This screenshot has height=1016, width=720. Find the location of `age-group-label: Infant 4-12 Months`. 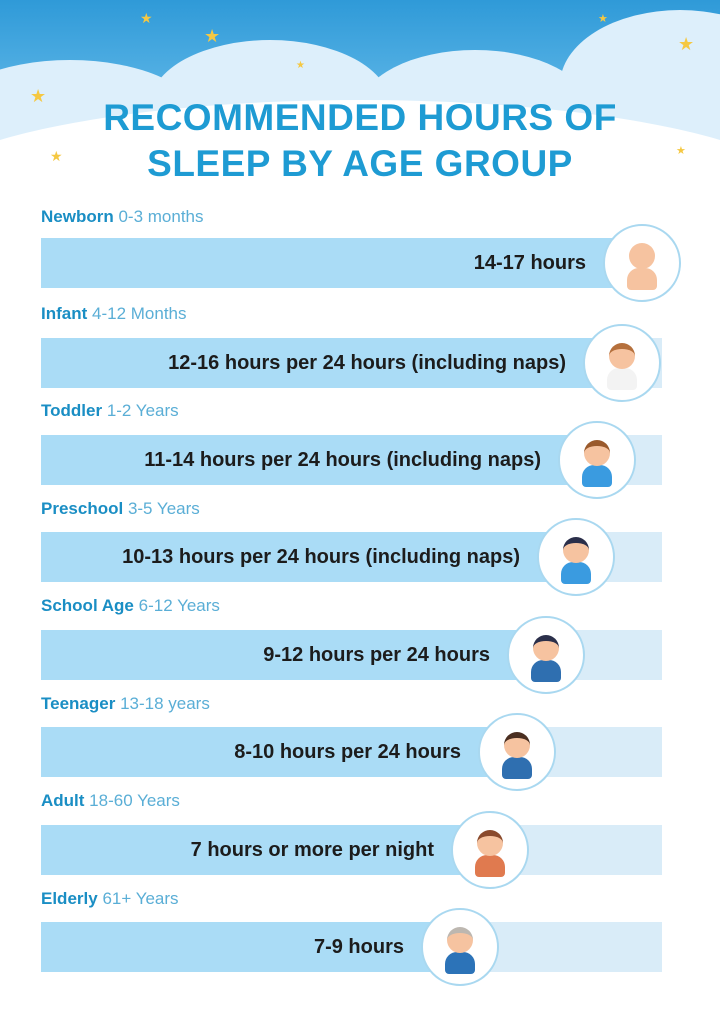

age-group-label: Infant 4-12 Months is located at coordinates (114, 314).